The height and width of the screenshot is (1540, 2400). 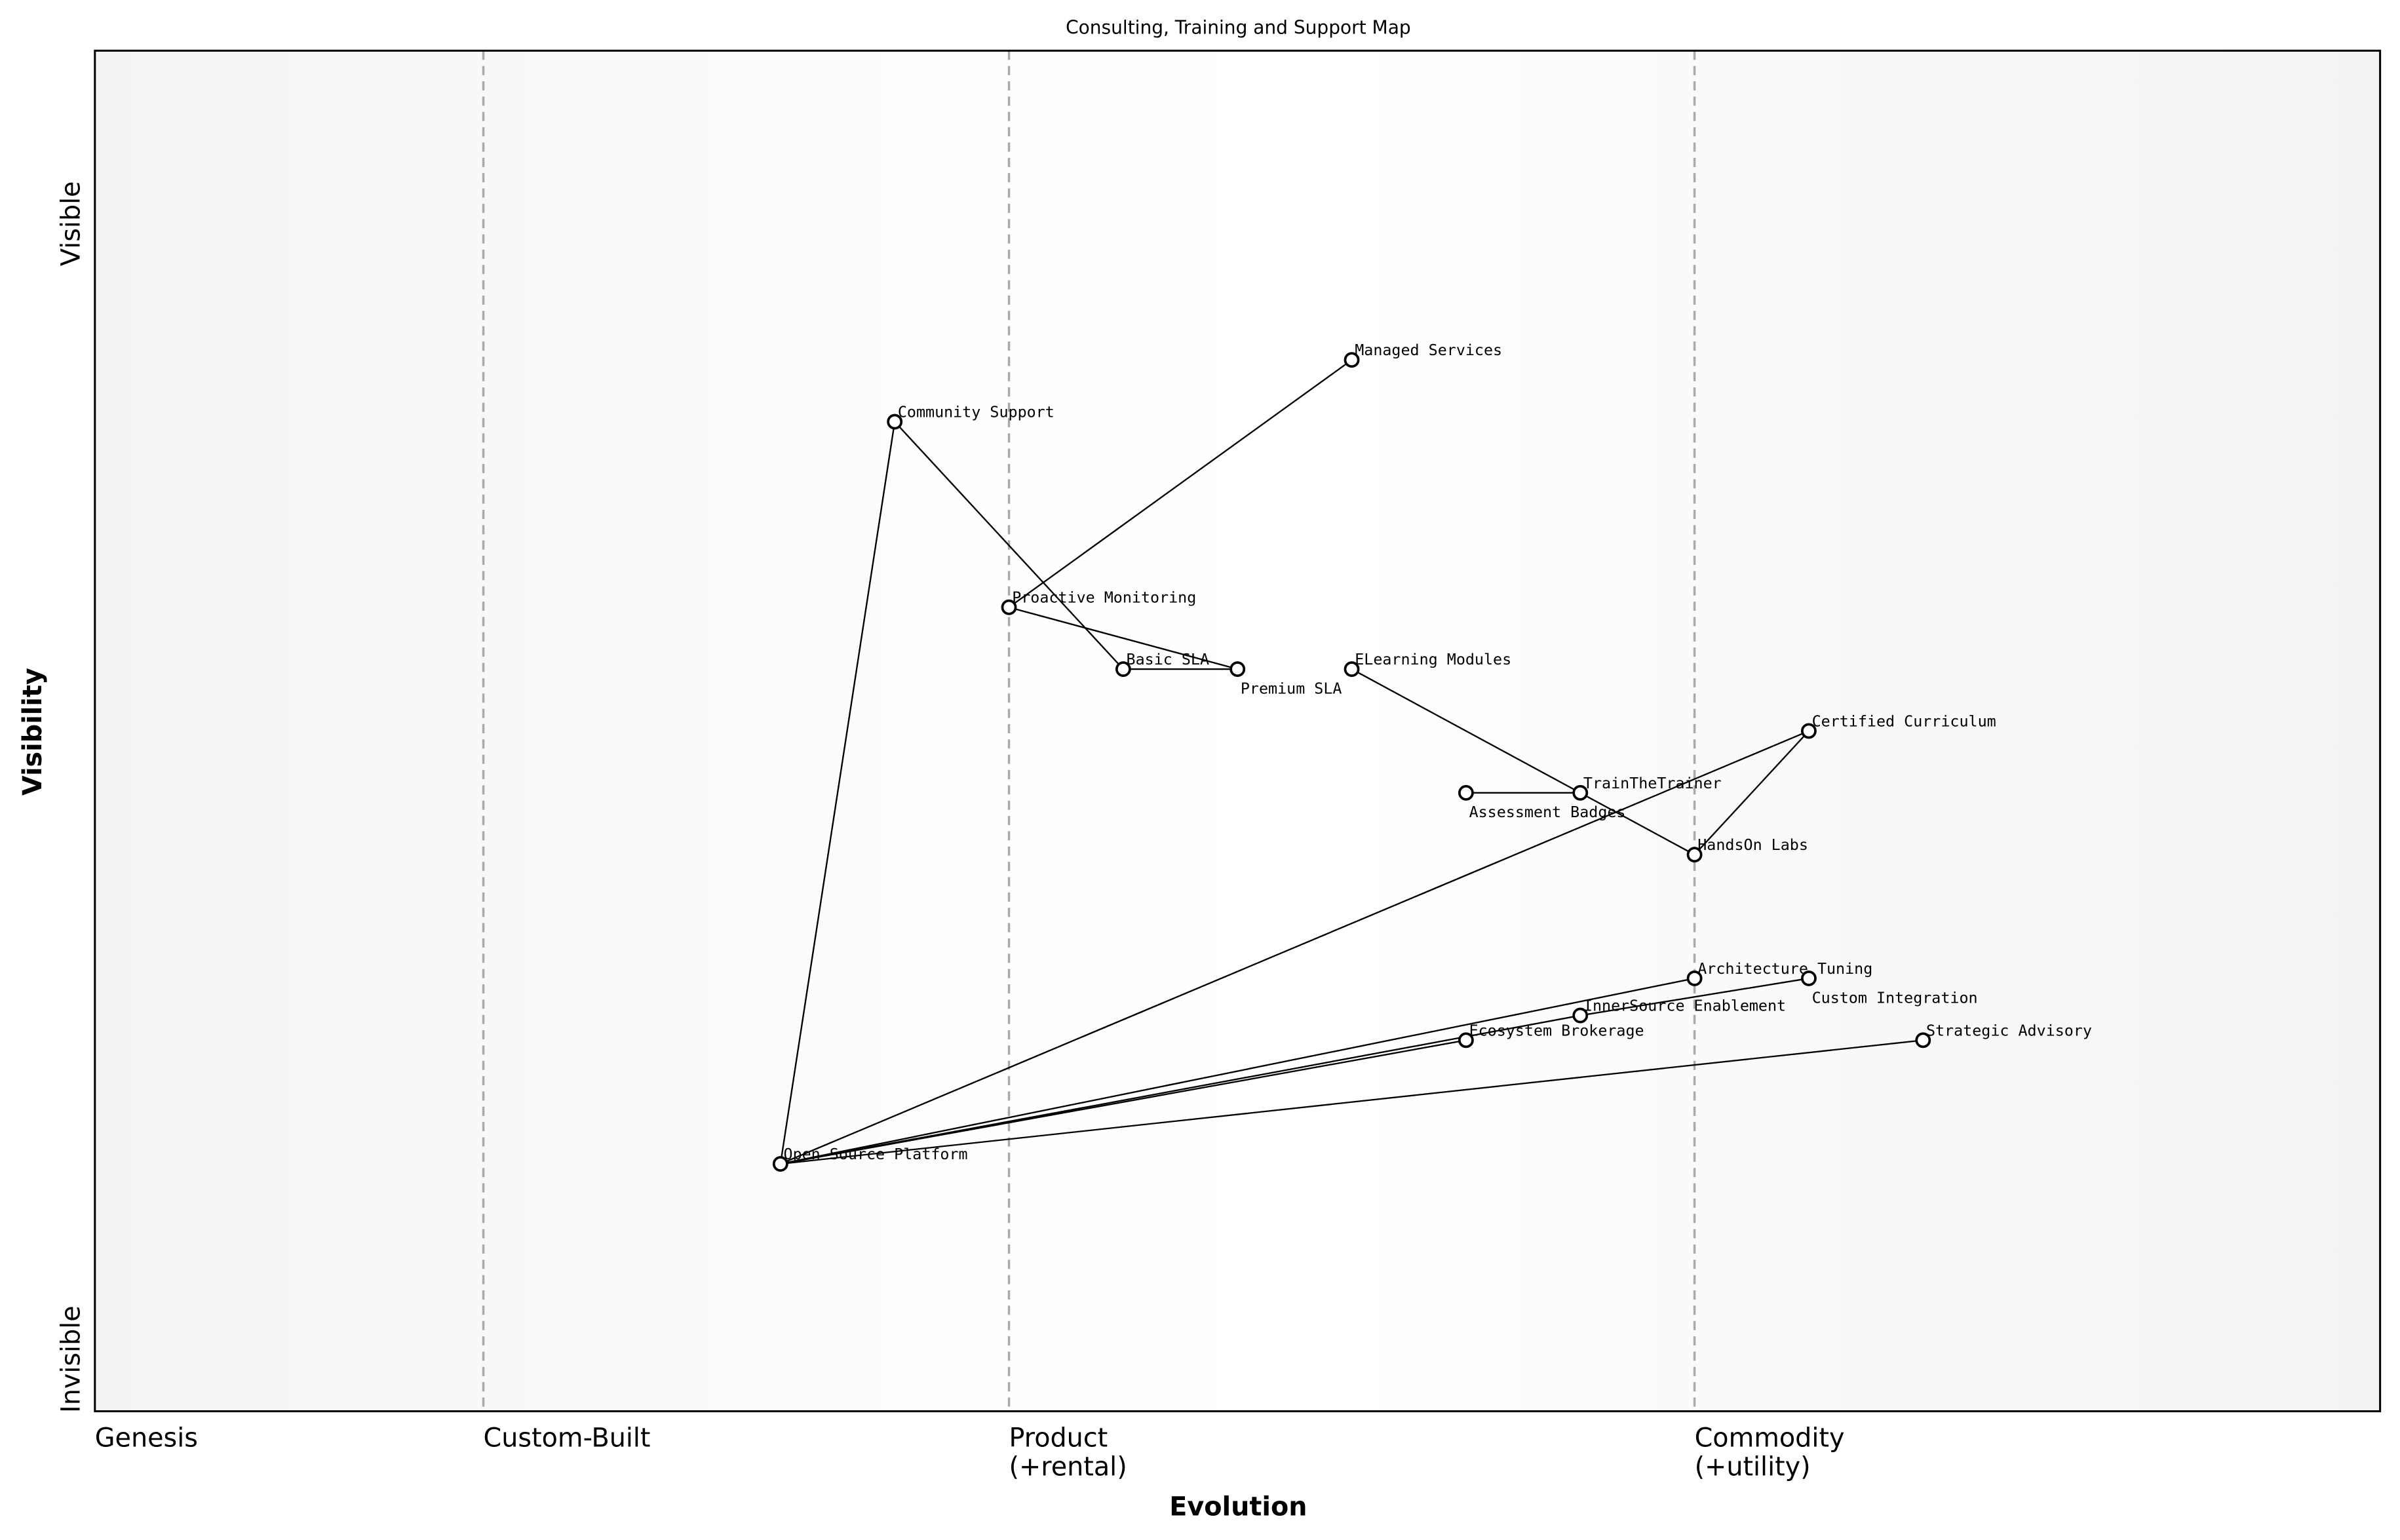 I want to click on component-node: Community Support, so click(x=971, y=416).